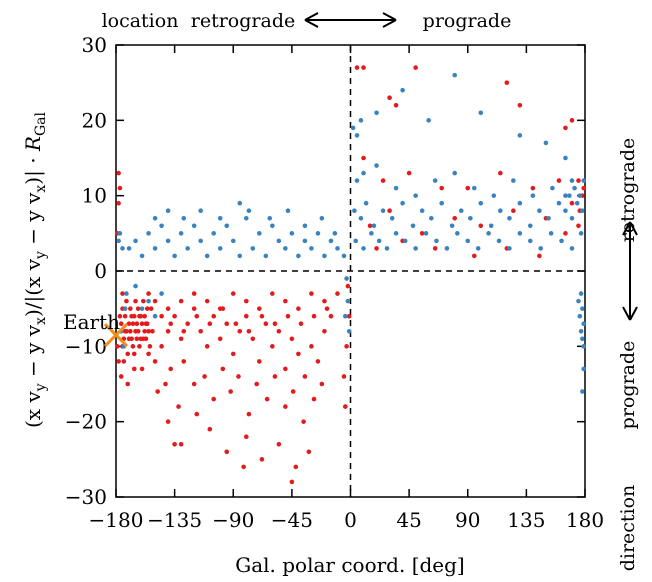 Image resolution: width=652 pixels, height=582 pixels. What do you see at coordinates (94, 196) in the screenshot?
I see `y-tick-label: 10` at bounding box center [94, 196].